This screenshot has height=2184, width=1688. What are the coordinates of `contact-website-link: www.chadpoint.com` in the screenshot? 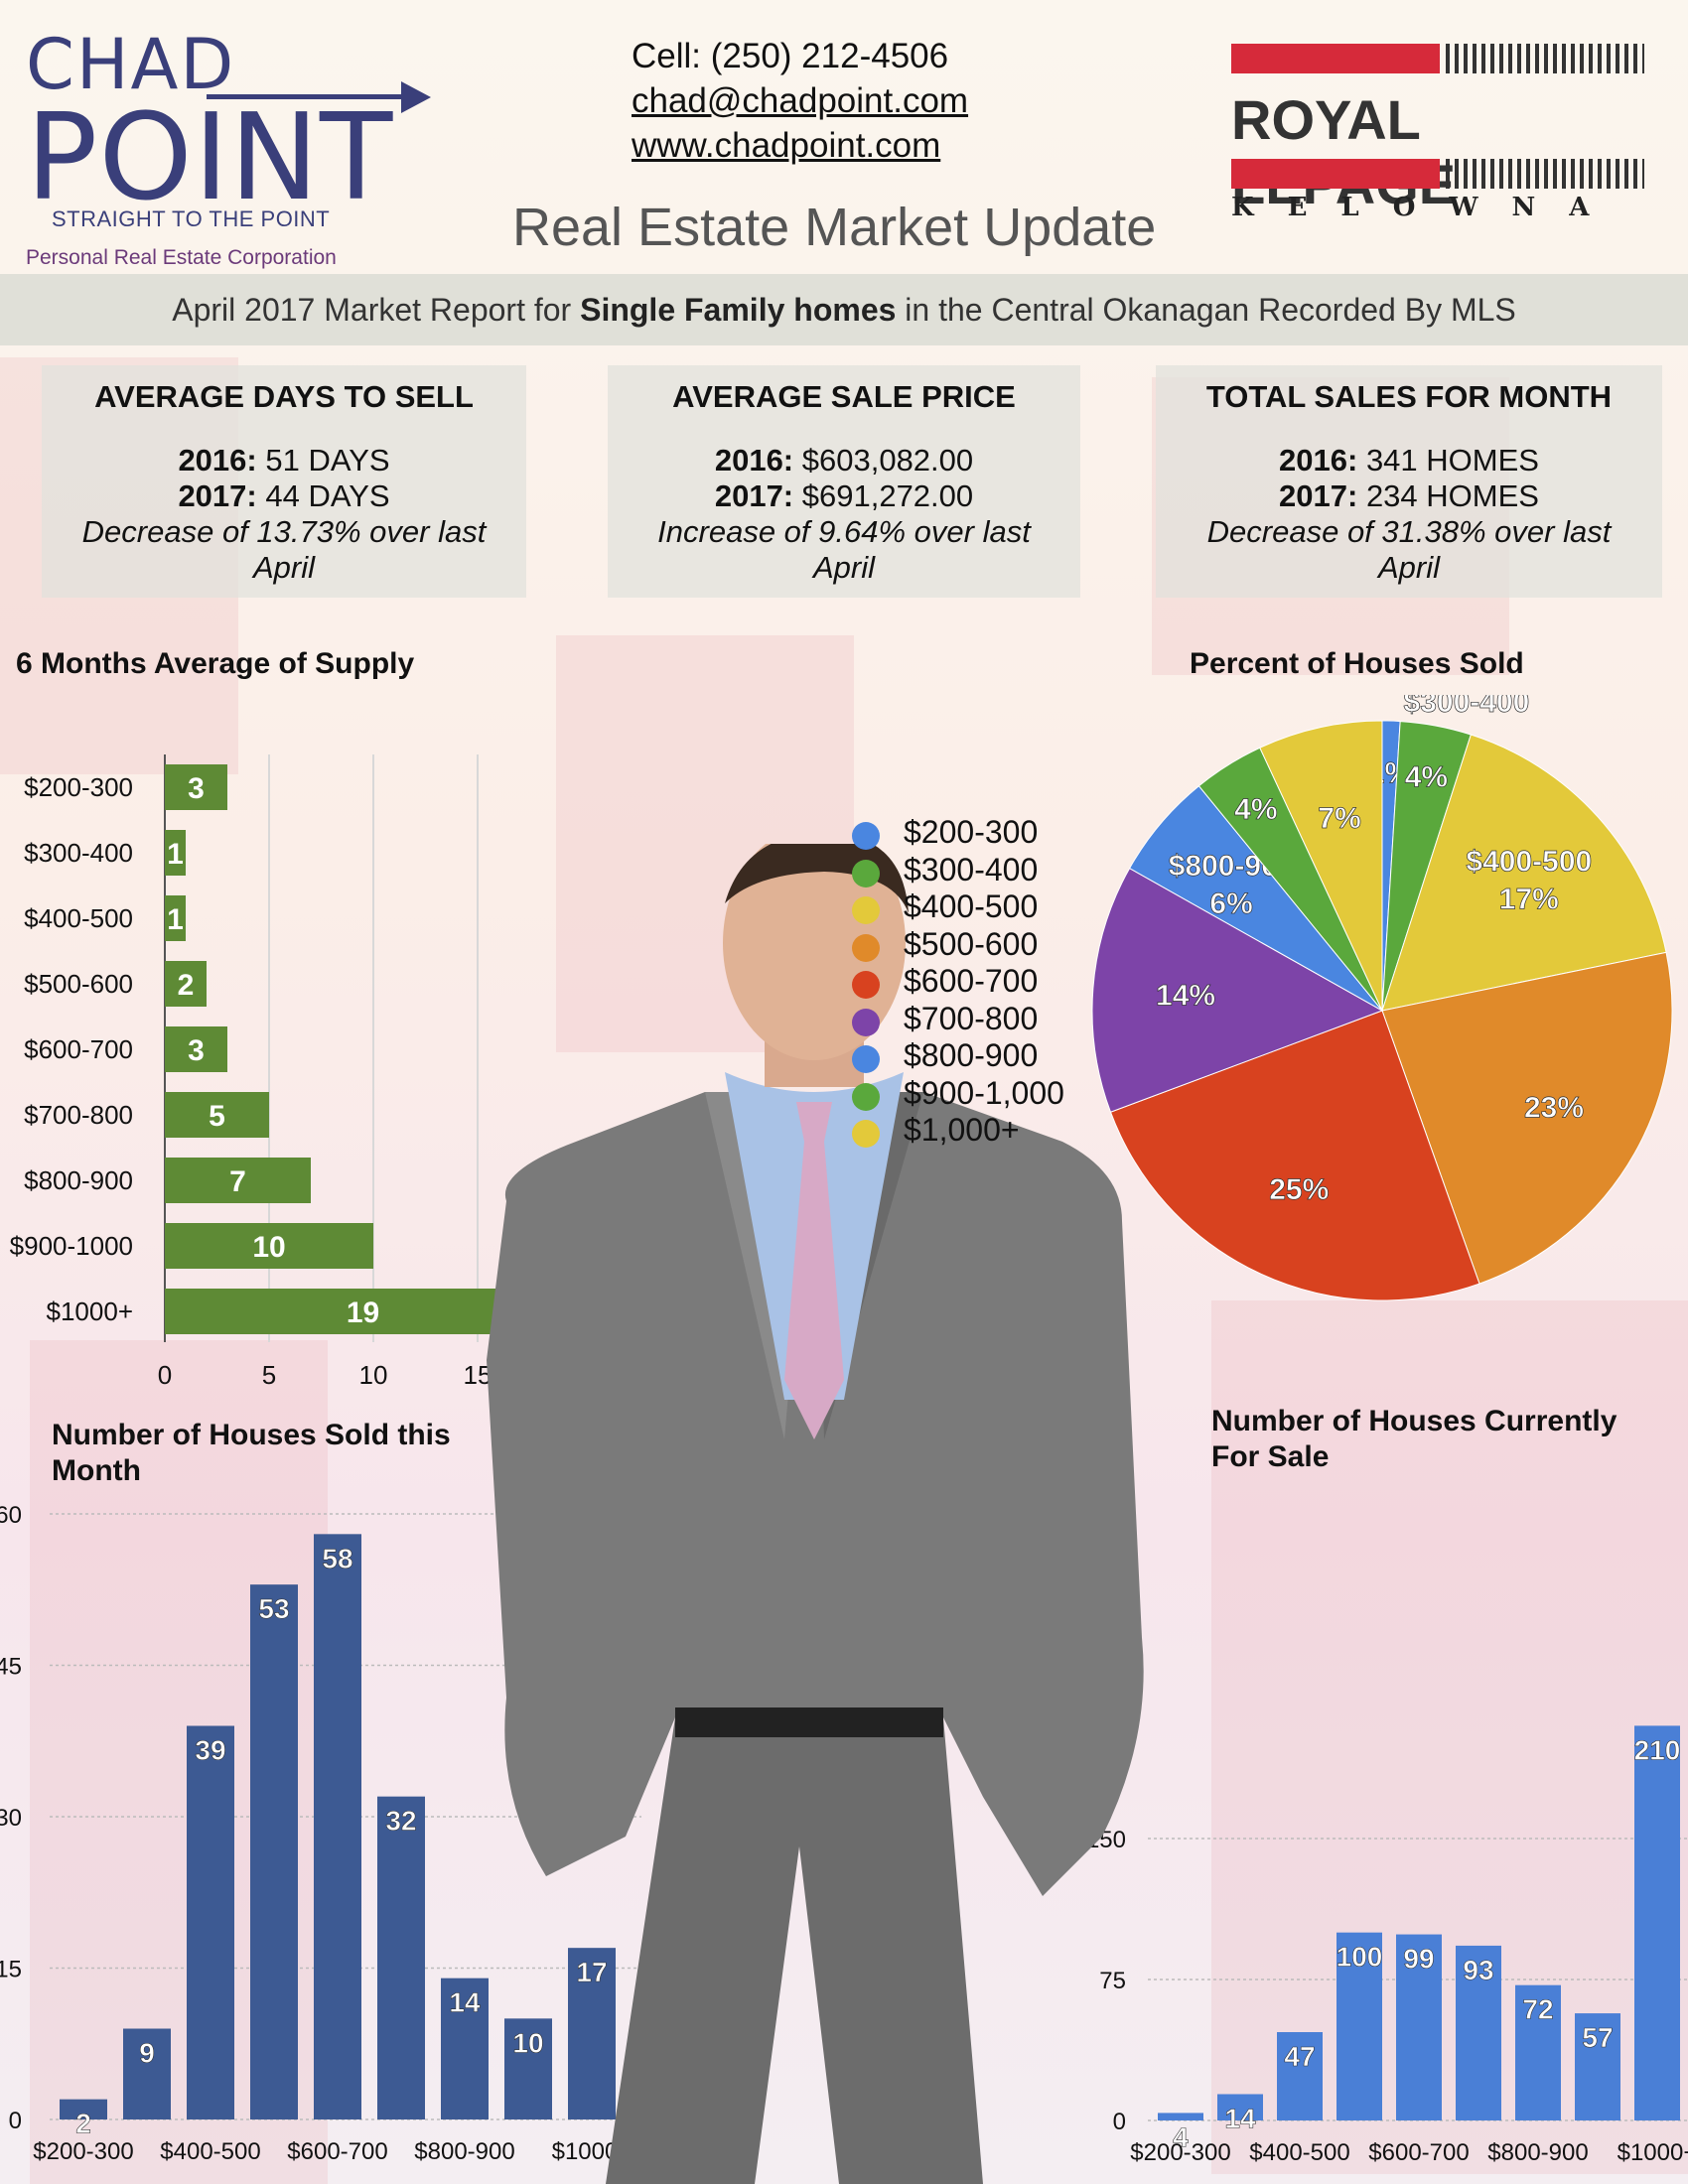 It's located at (786, 145).